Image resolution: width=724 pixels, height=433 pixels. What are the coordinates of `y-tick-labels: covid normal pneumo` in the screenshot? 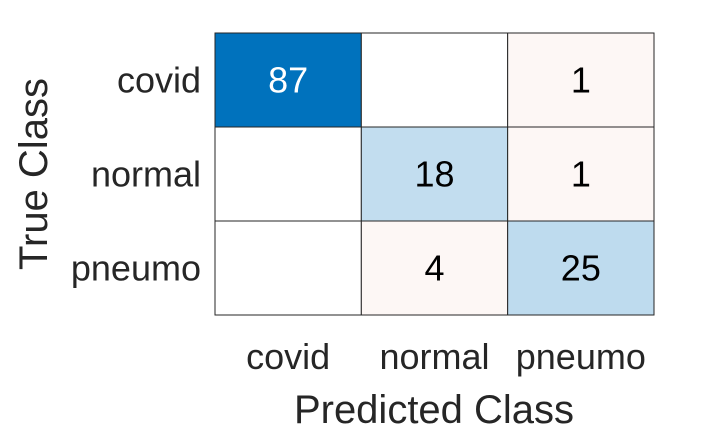 It's located at (136, 174).